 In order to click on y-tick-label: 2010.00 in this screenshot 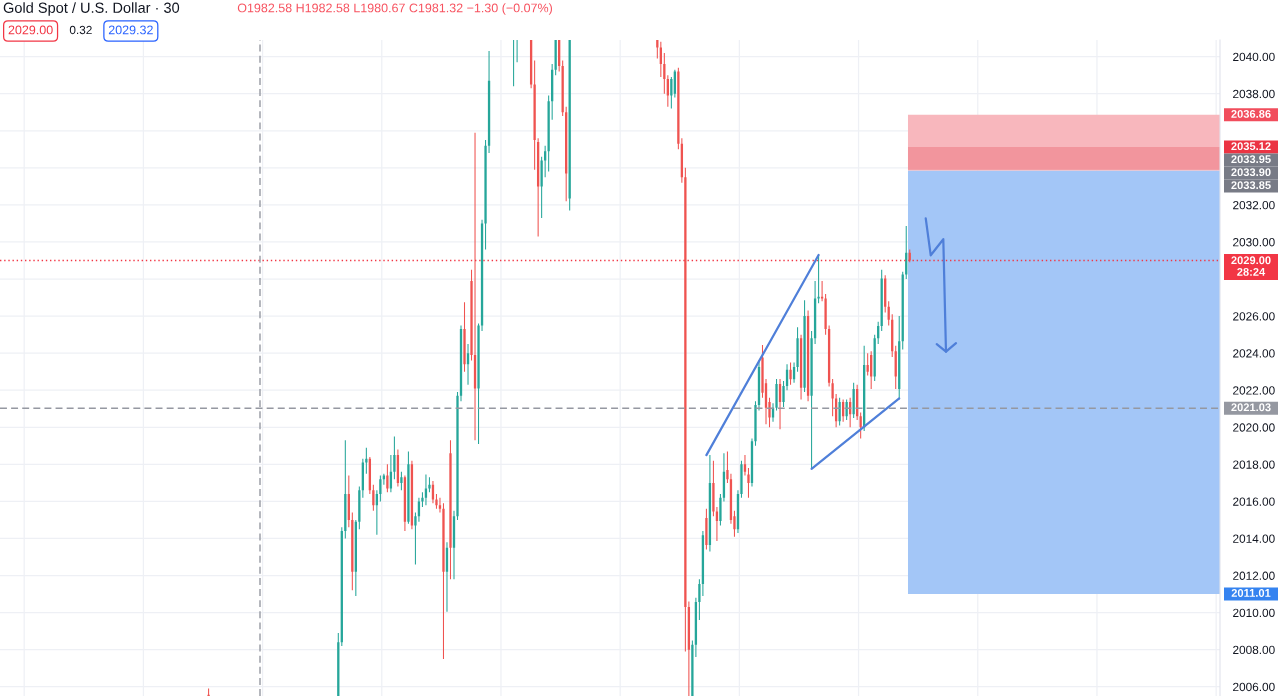, I will do `click(1254, 612)`.